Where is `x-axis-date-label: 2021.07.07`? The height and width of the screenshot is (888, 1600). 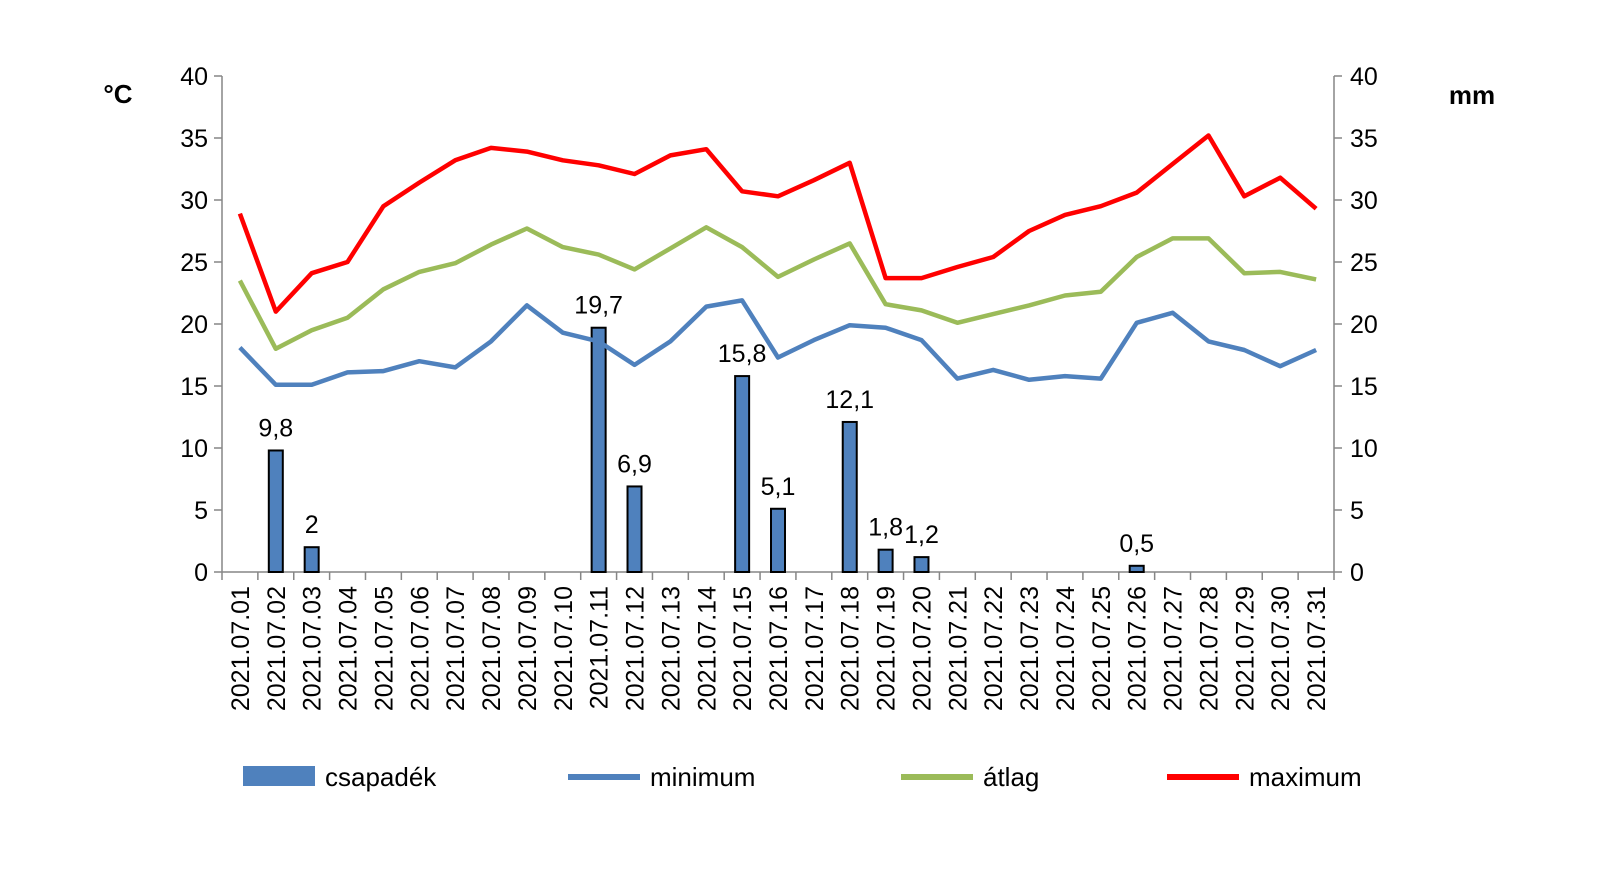 x-axis-date-label: 2021.07.07 is located at coordinates (456, 648).